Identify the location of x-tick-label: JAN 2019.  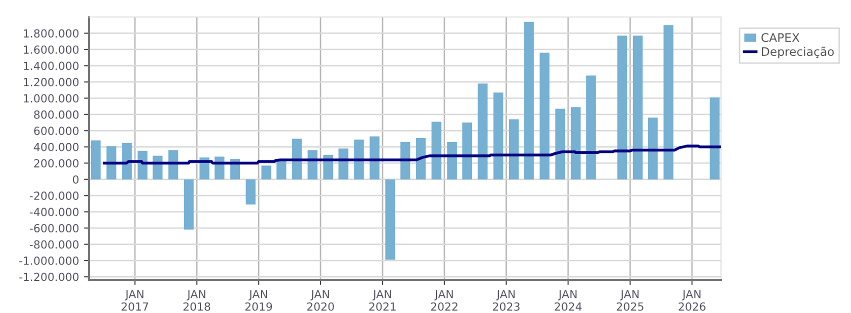
(258, 300).